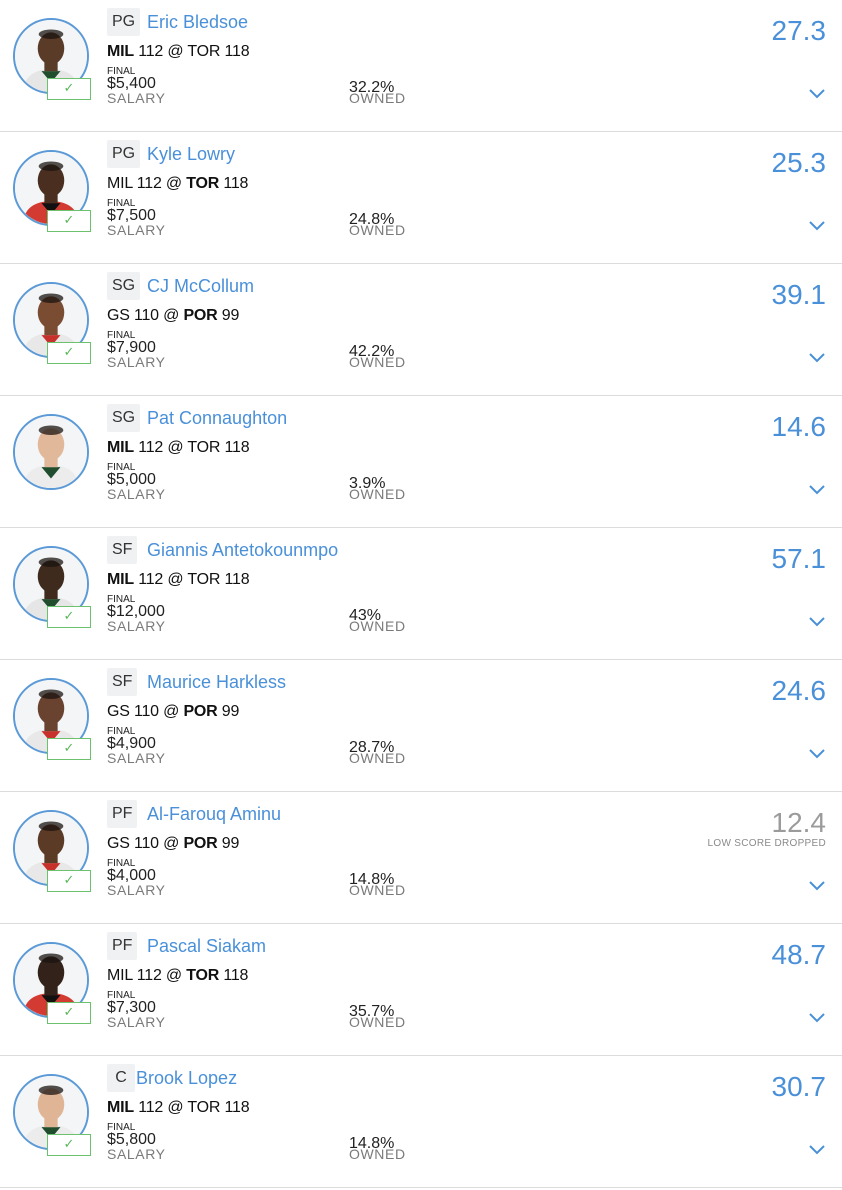 This screenshot has height=1190, width=842. I want to click on player-name-link: CJ McCollum, so click(201, 286).